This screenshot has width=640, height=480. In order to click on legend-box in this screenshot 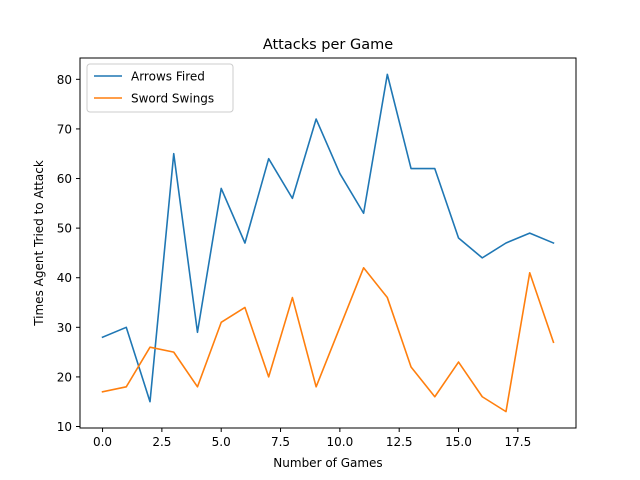, I will do `click(160, 88)`.